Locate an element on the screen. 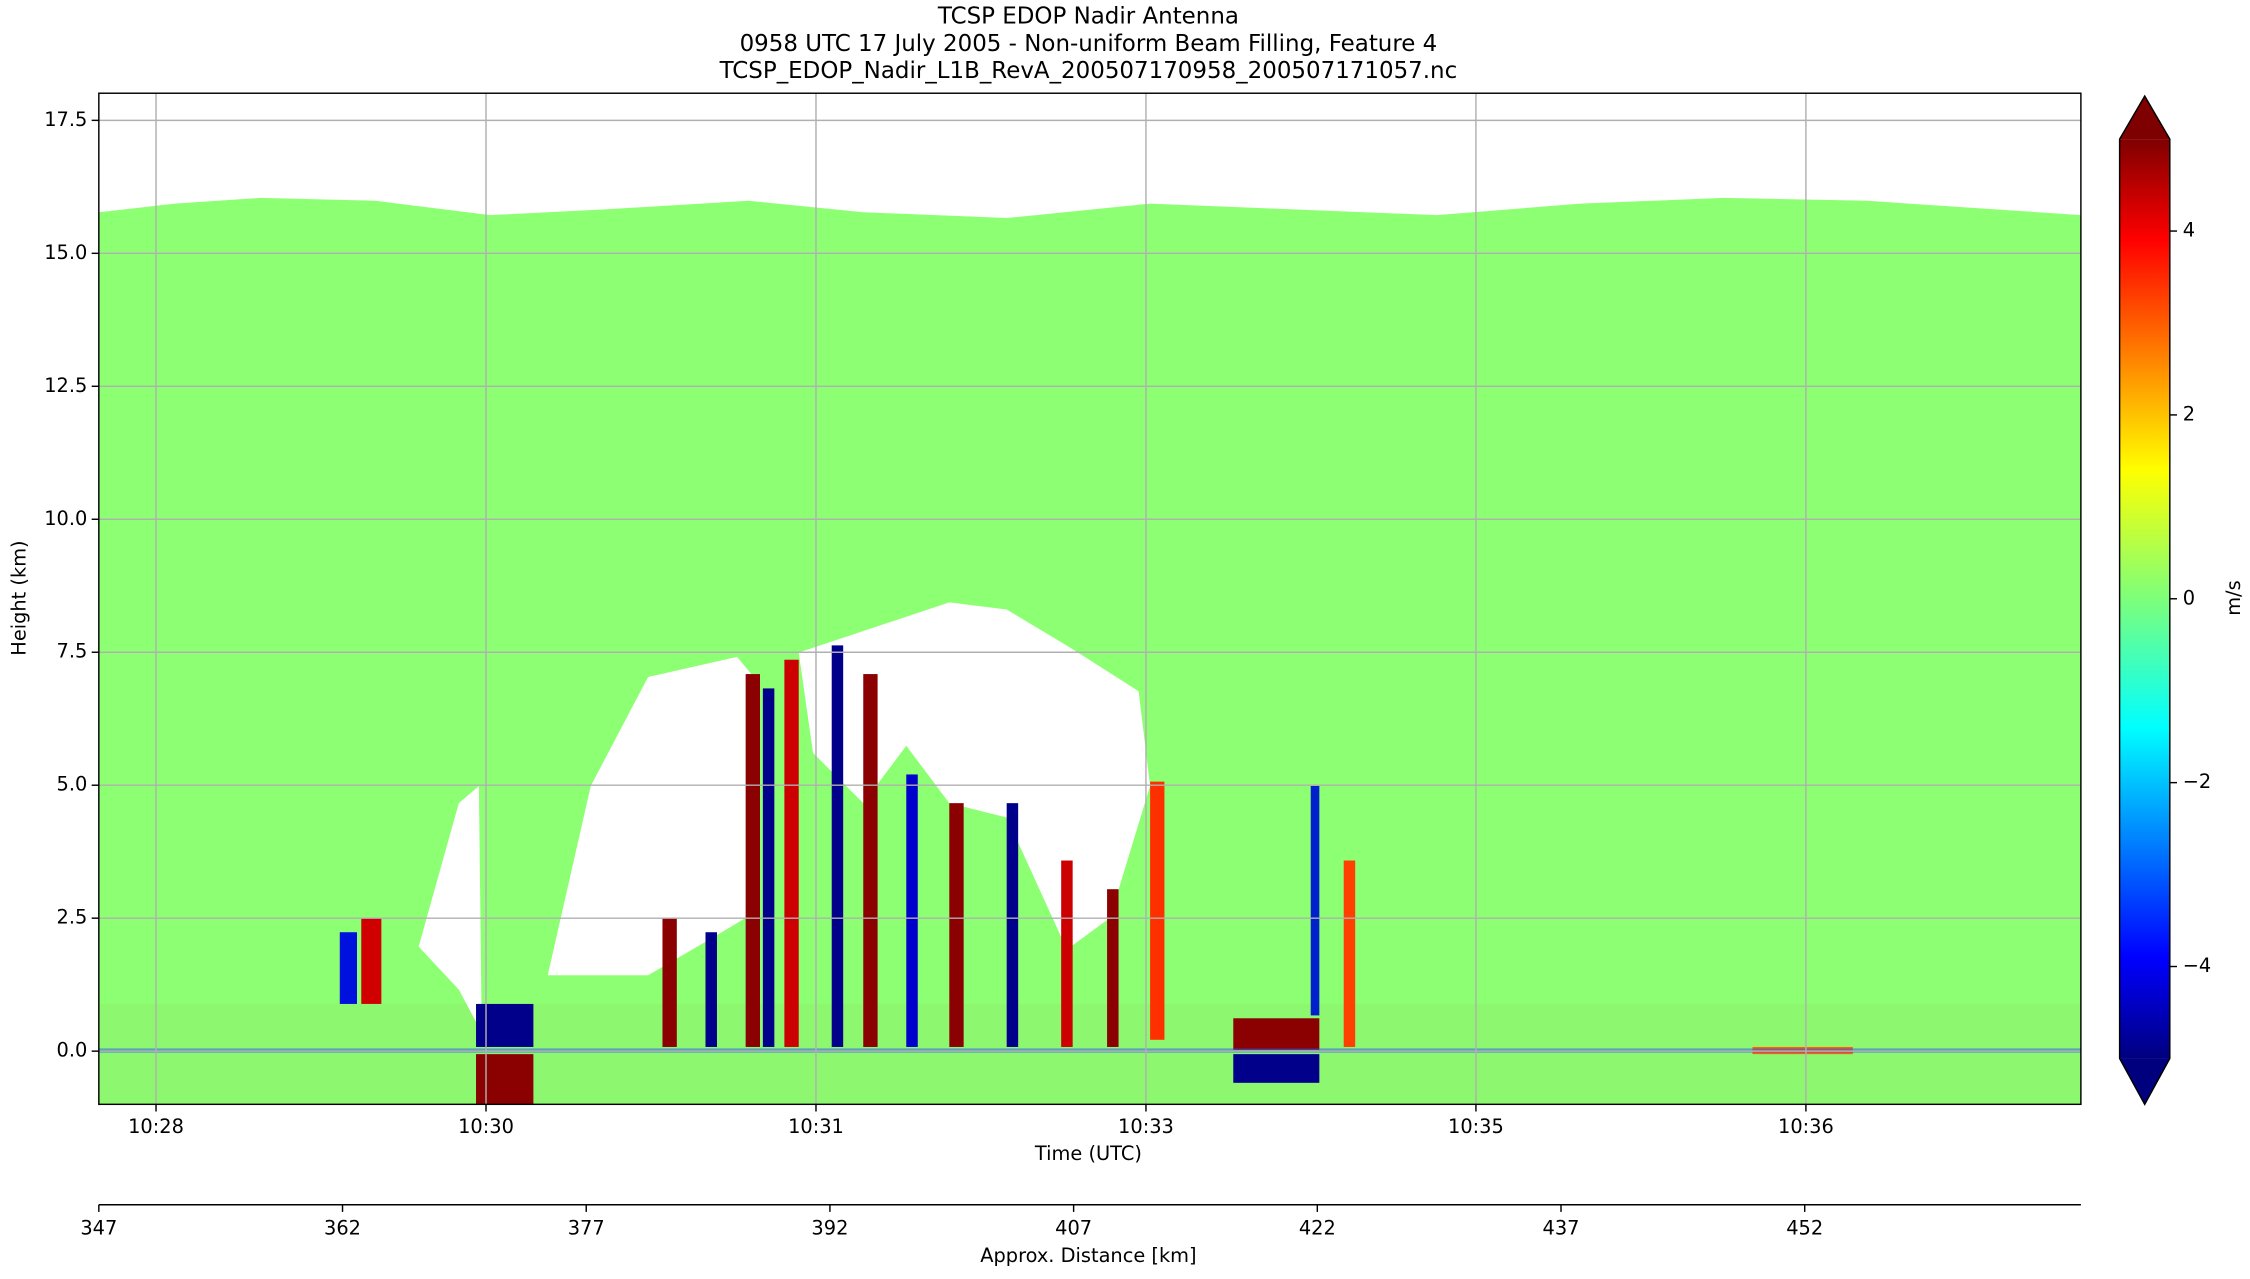  colorbar-extend-top is located at coordinates (2144, 118).